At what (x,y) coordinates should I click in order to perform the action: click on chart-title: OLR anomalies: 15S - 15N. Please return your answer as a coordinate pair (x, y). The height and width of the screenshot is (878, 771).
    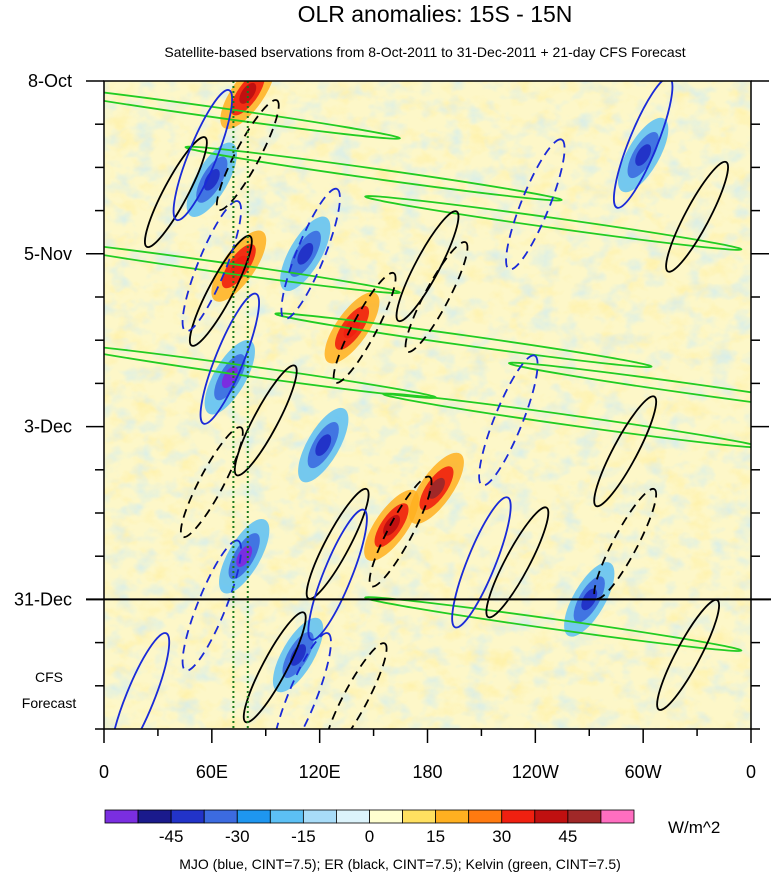
    Looking at the image, I should click on (435, 14).